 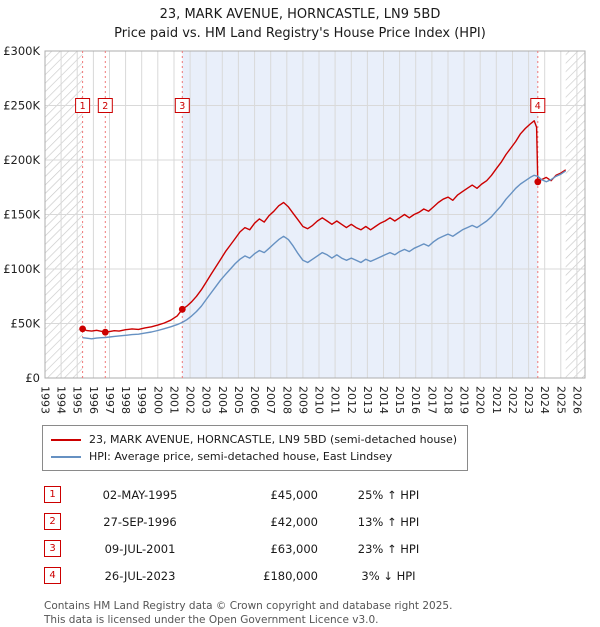 I want to click on x-axis-tick-label: 2016, so click(x=415, y=400).